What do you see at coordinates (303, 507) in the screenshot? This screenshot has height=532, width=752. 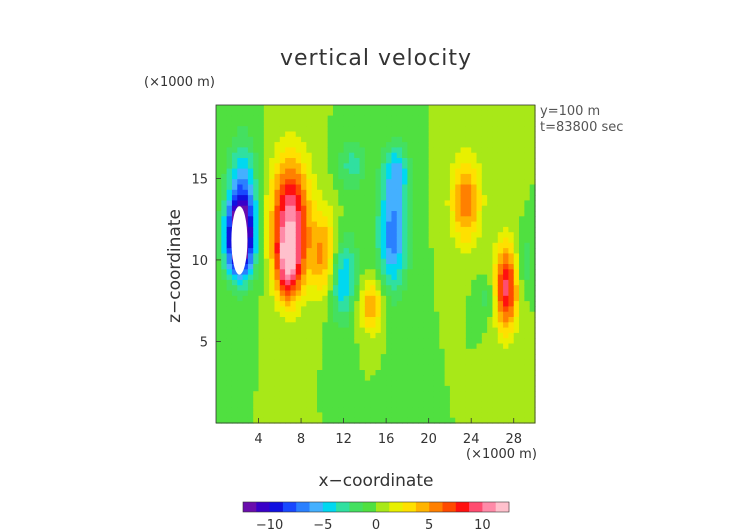 I see `colorbar-swatch` at bounding box center [303, 507].